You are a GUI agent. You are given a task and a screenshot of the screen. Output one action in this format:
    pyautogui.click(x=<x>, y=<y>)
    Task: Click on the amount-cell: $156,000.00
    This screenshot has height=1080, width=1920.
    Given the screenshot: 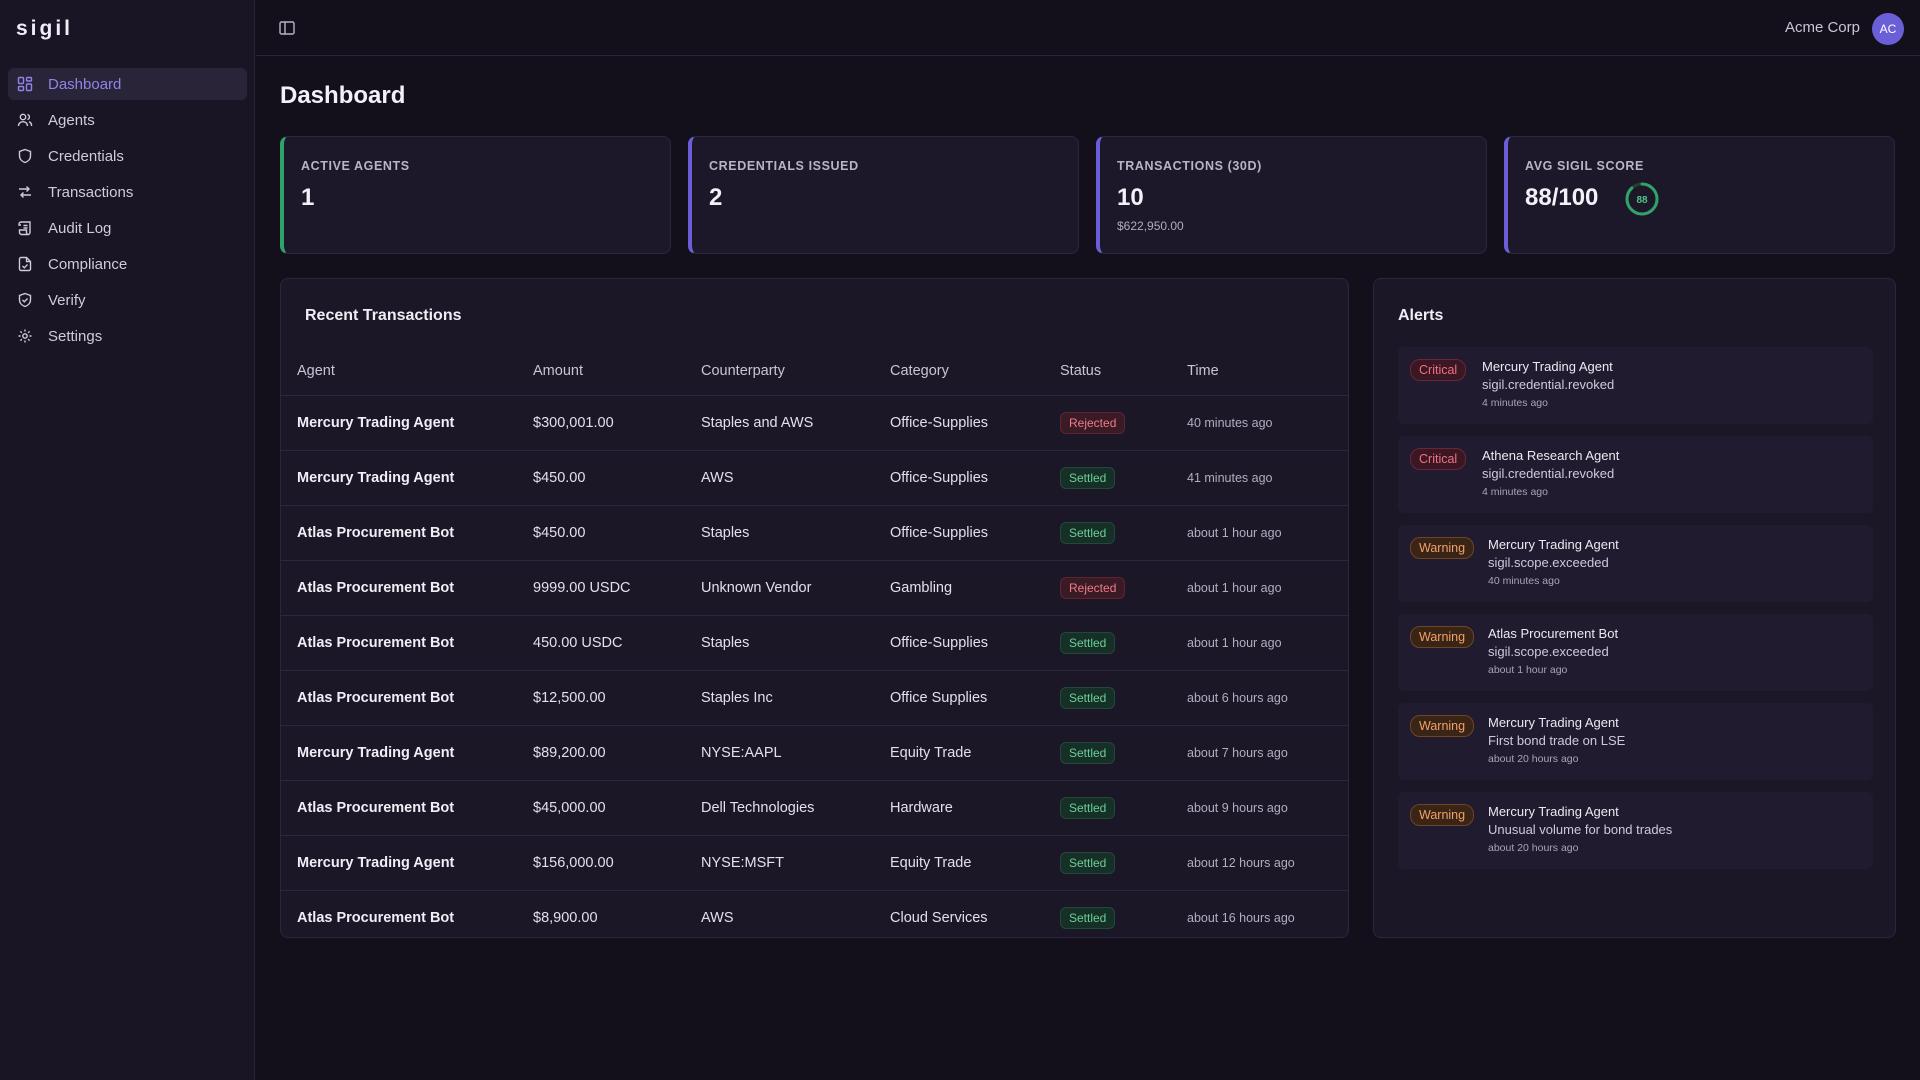 What is the action you would take?
    pyautogui.click(x=601, y=863)
    